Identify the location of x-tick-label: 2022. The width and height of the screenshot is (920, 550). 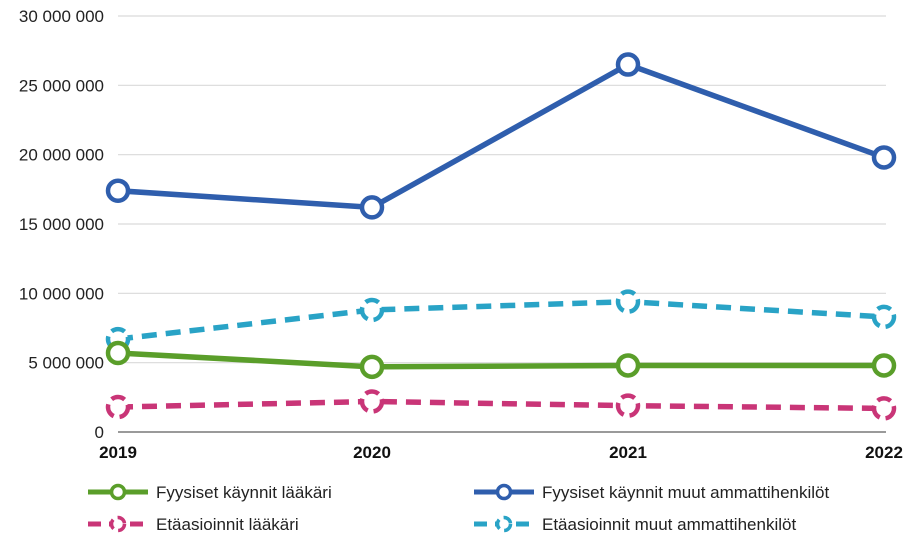
(884, 452).